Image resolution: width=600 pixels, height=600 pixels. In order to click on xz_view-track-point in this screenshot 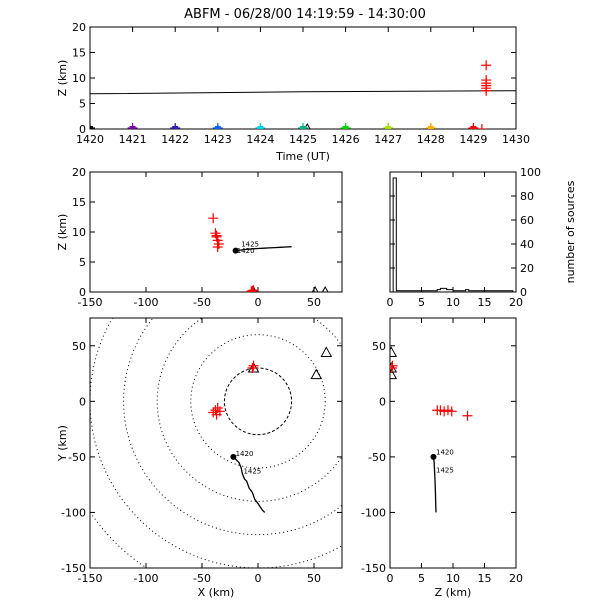, I will do `click(235, 250)`.